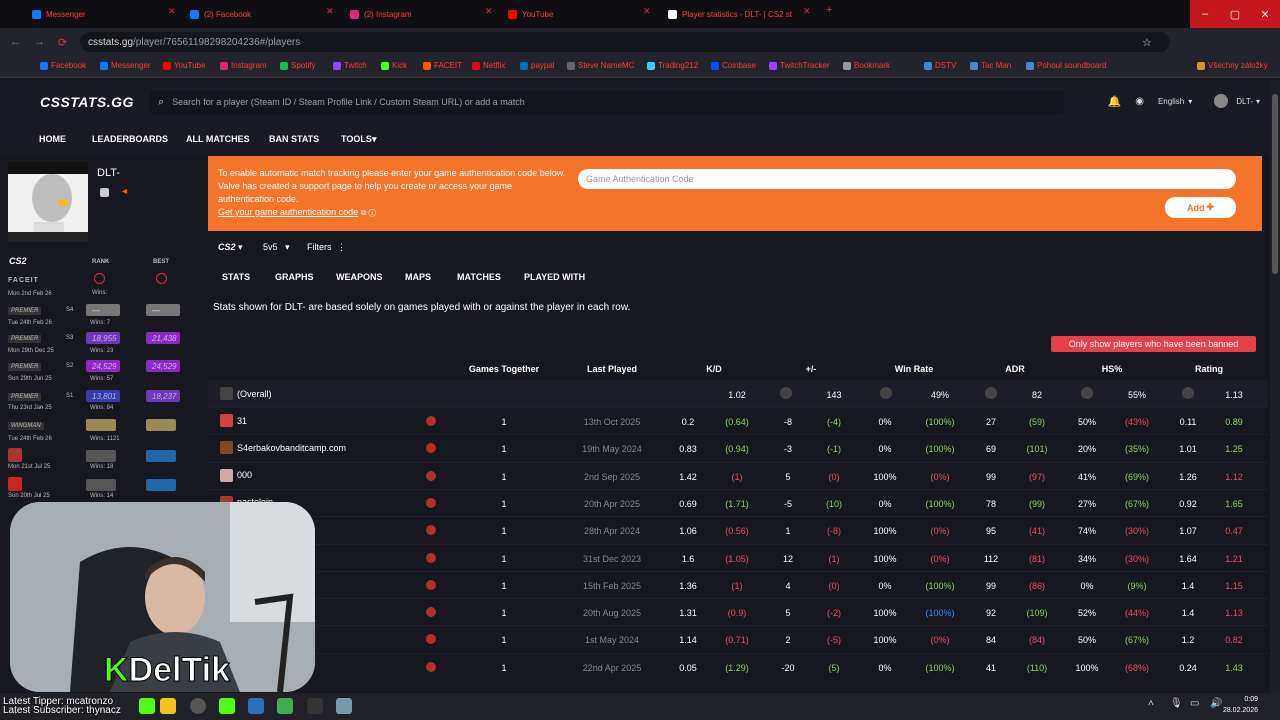 The width and height of the screenshot is (1280, 720). Describe the element at coordinates (344, 706) in the screenshot. I see `settings-icon` at that location.